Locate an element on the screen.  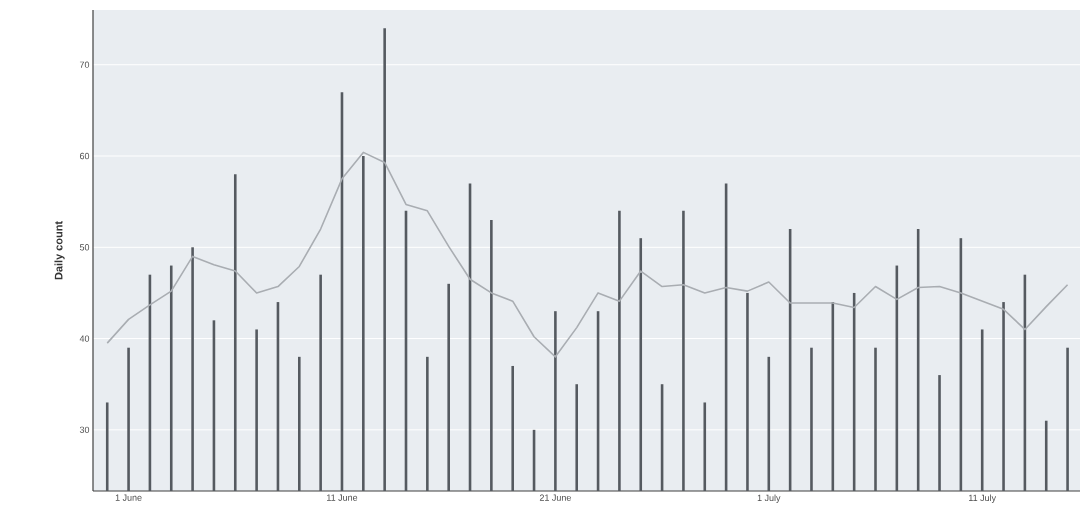
y-tick-label: 50 is located at coordinates (84, 247).